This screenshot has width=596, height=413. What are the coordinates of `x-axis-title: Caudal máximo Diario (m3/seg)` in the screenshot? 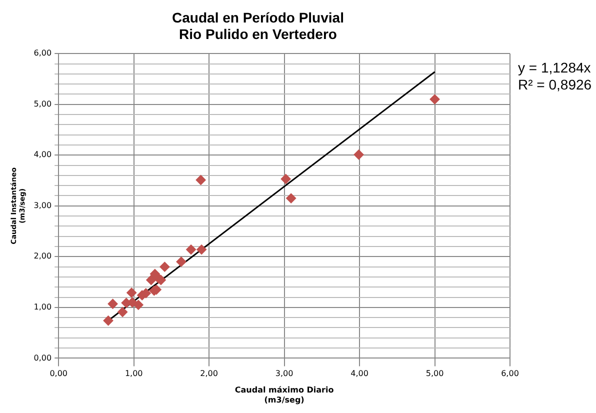 It's located at (284, 395).